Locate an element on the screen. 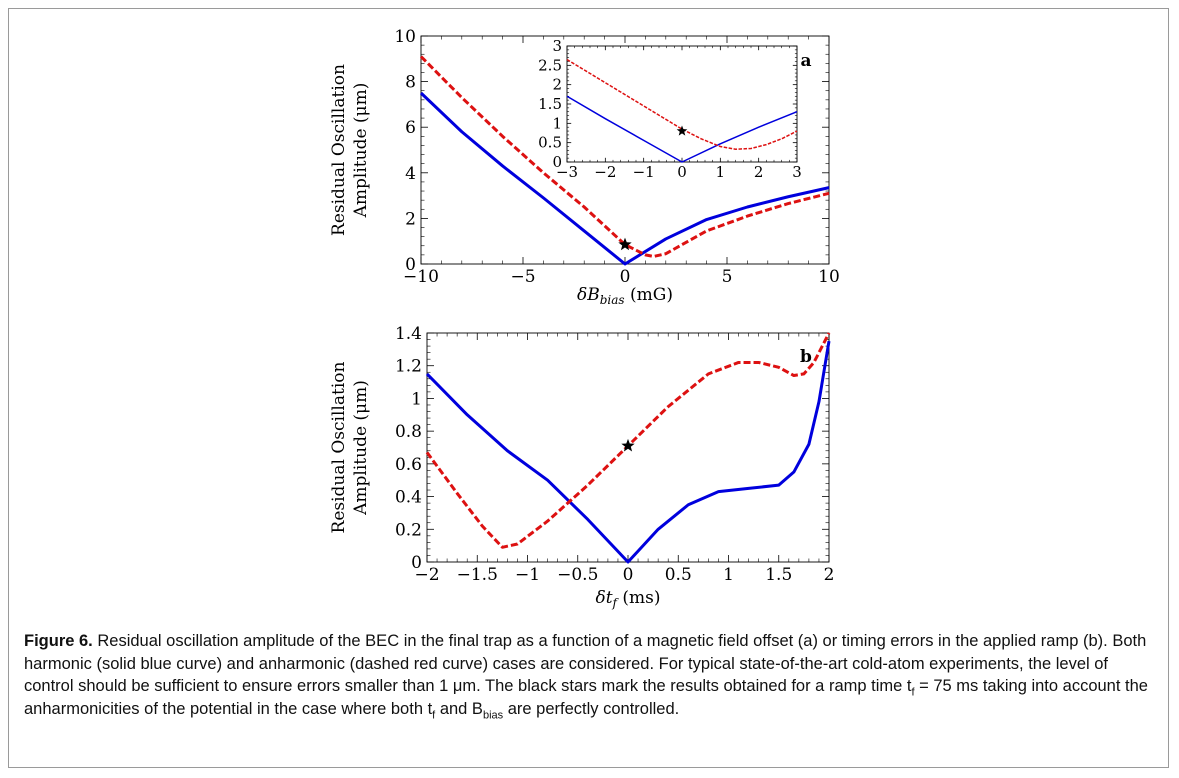 The width and height of the screenshot is (1179, 778). panel-b-ytick-label: 1.2 is located at coordinates (408, 367).